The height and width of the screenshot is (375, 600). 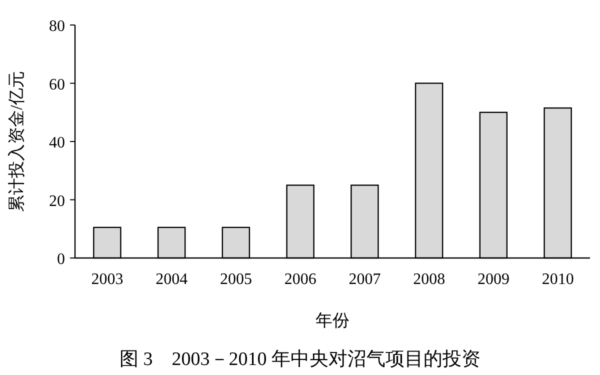 I want to click on y-tick-label: 80, so click(x=57, y=26).